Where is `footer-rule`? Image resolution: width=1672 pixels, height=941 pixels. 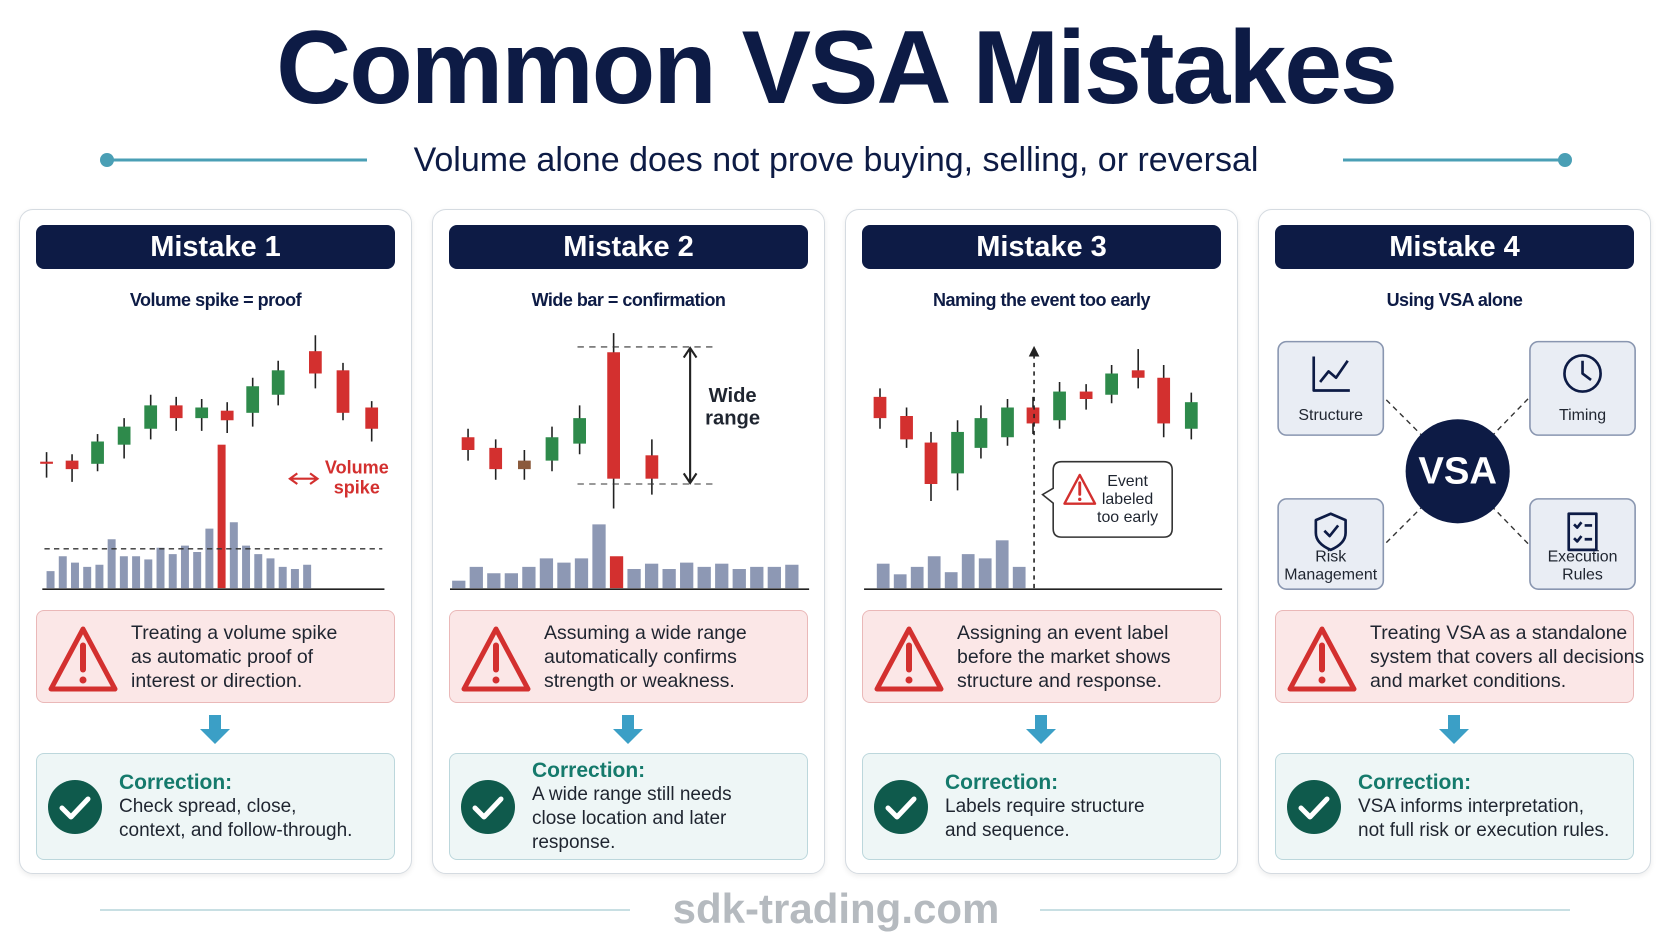
footer-rule is located at coordinates (835, 910).